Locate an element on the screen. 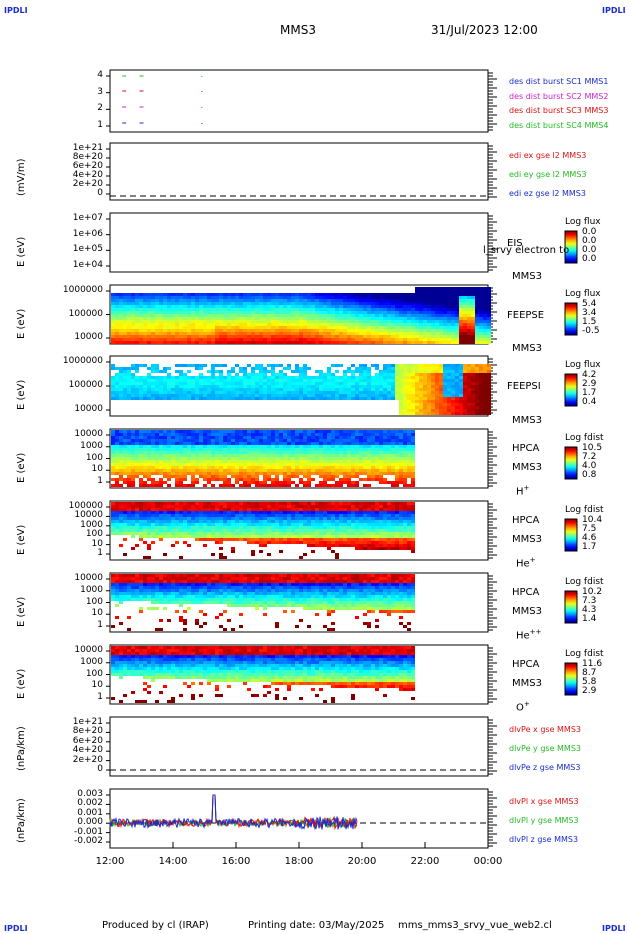  colorbar-value-hpca_hepp: 4.3 is located at coordinates (589, 610).